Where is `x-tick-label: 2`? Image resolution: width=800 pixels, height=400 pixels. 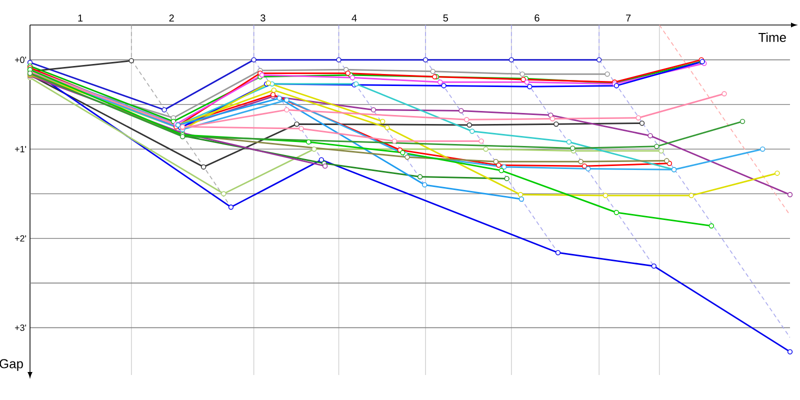
x-tick-label: 2 is located at coordinates (171, 18).